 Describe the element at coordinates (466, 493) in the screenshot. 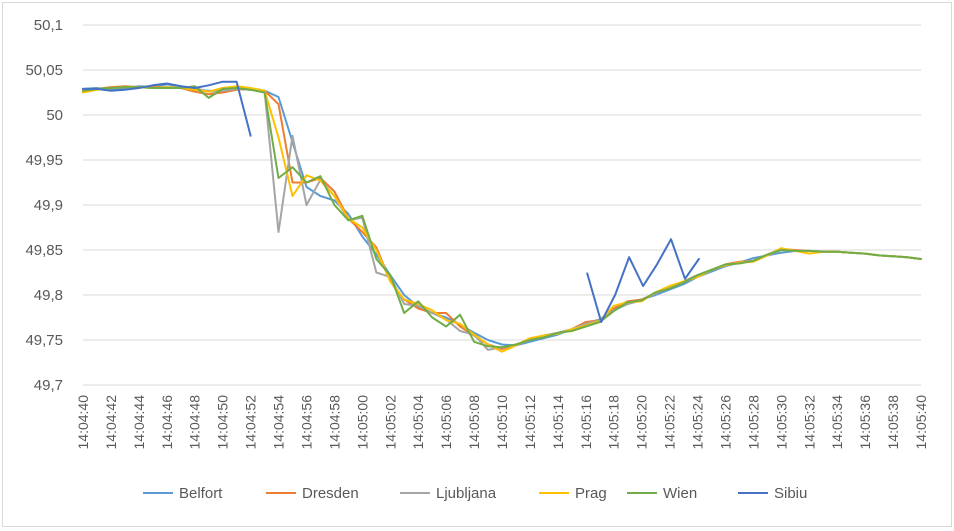

I see `legend-label-ljubljana: Ljubljana` at that location.